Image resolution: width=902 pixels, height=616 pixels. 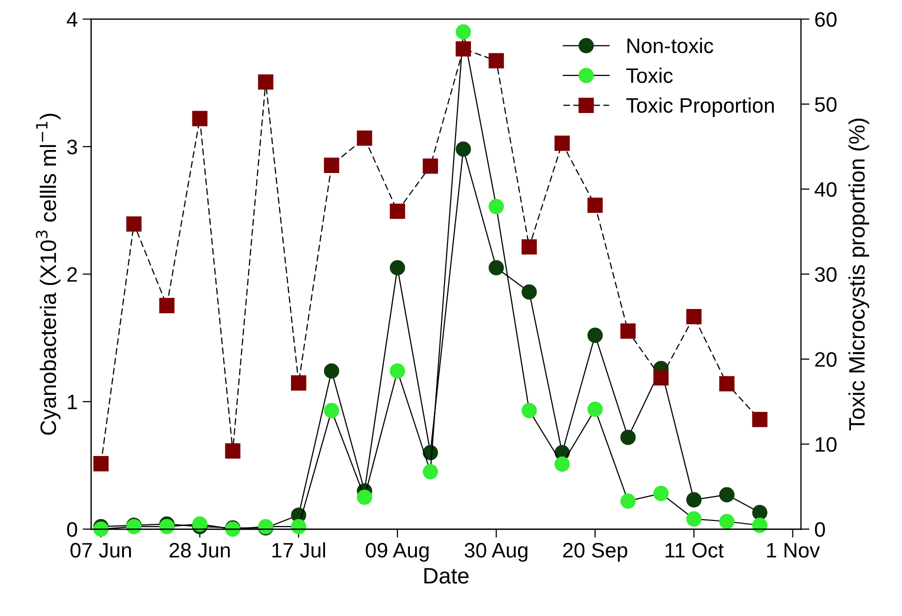 What do you see at coordinates (100, 550) in the screenshot?
I see `x-tick-label: 07 Jun` at bounding box center [100, 550].